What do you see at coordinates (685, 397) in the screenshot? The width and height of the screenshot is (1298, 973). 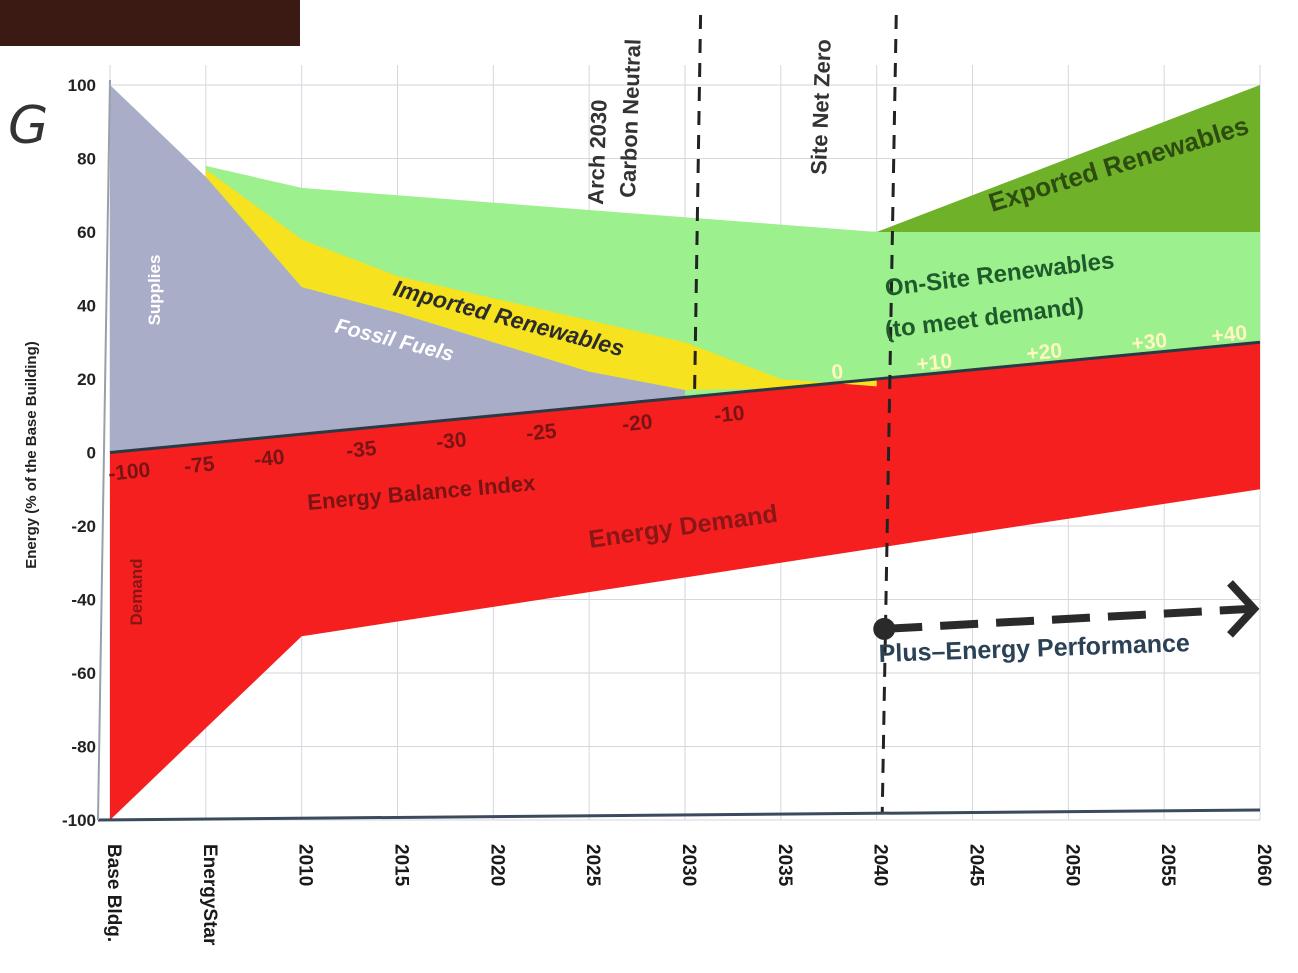 I see `energy-balance-line` at bounding box center [685, 397].